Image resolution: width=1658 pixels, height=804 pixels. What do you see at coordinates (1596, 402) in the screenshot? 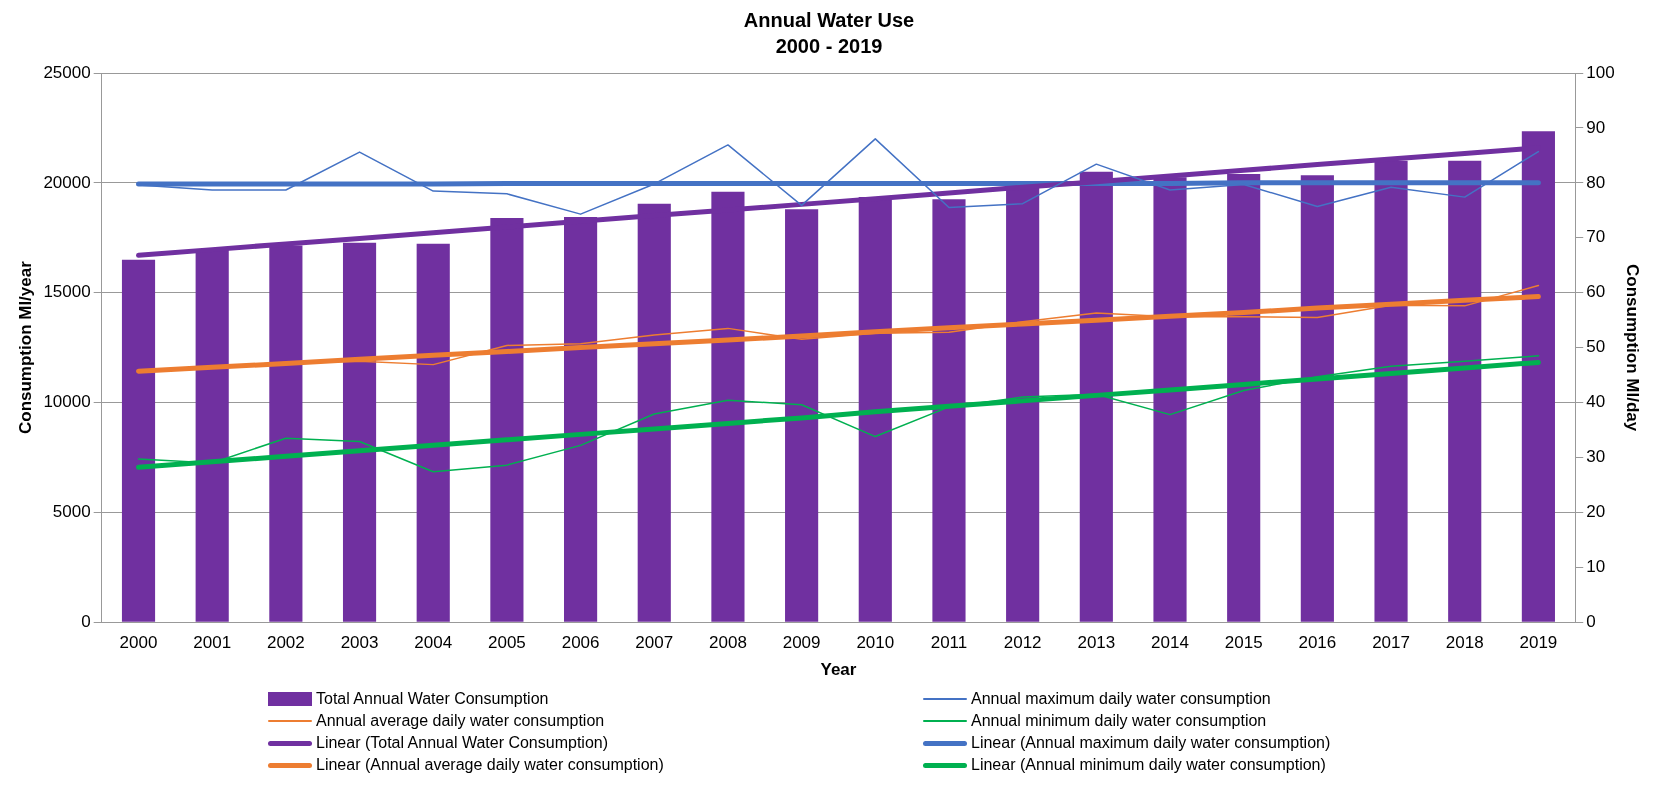
I see `y2-tick-label: 40` at bounding box center [1596, 402].